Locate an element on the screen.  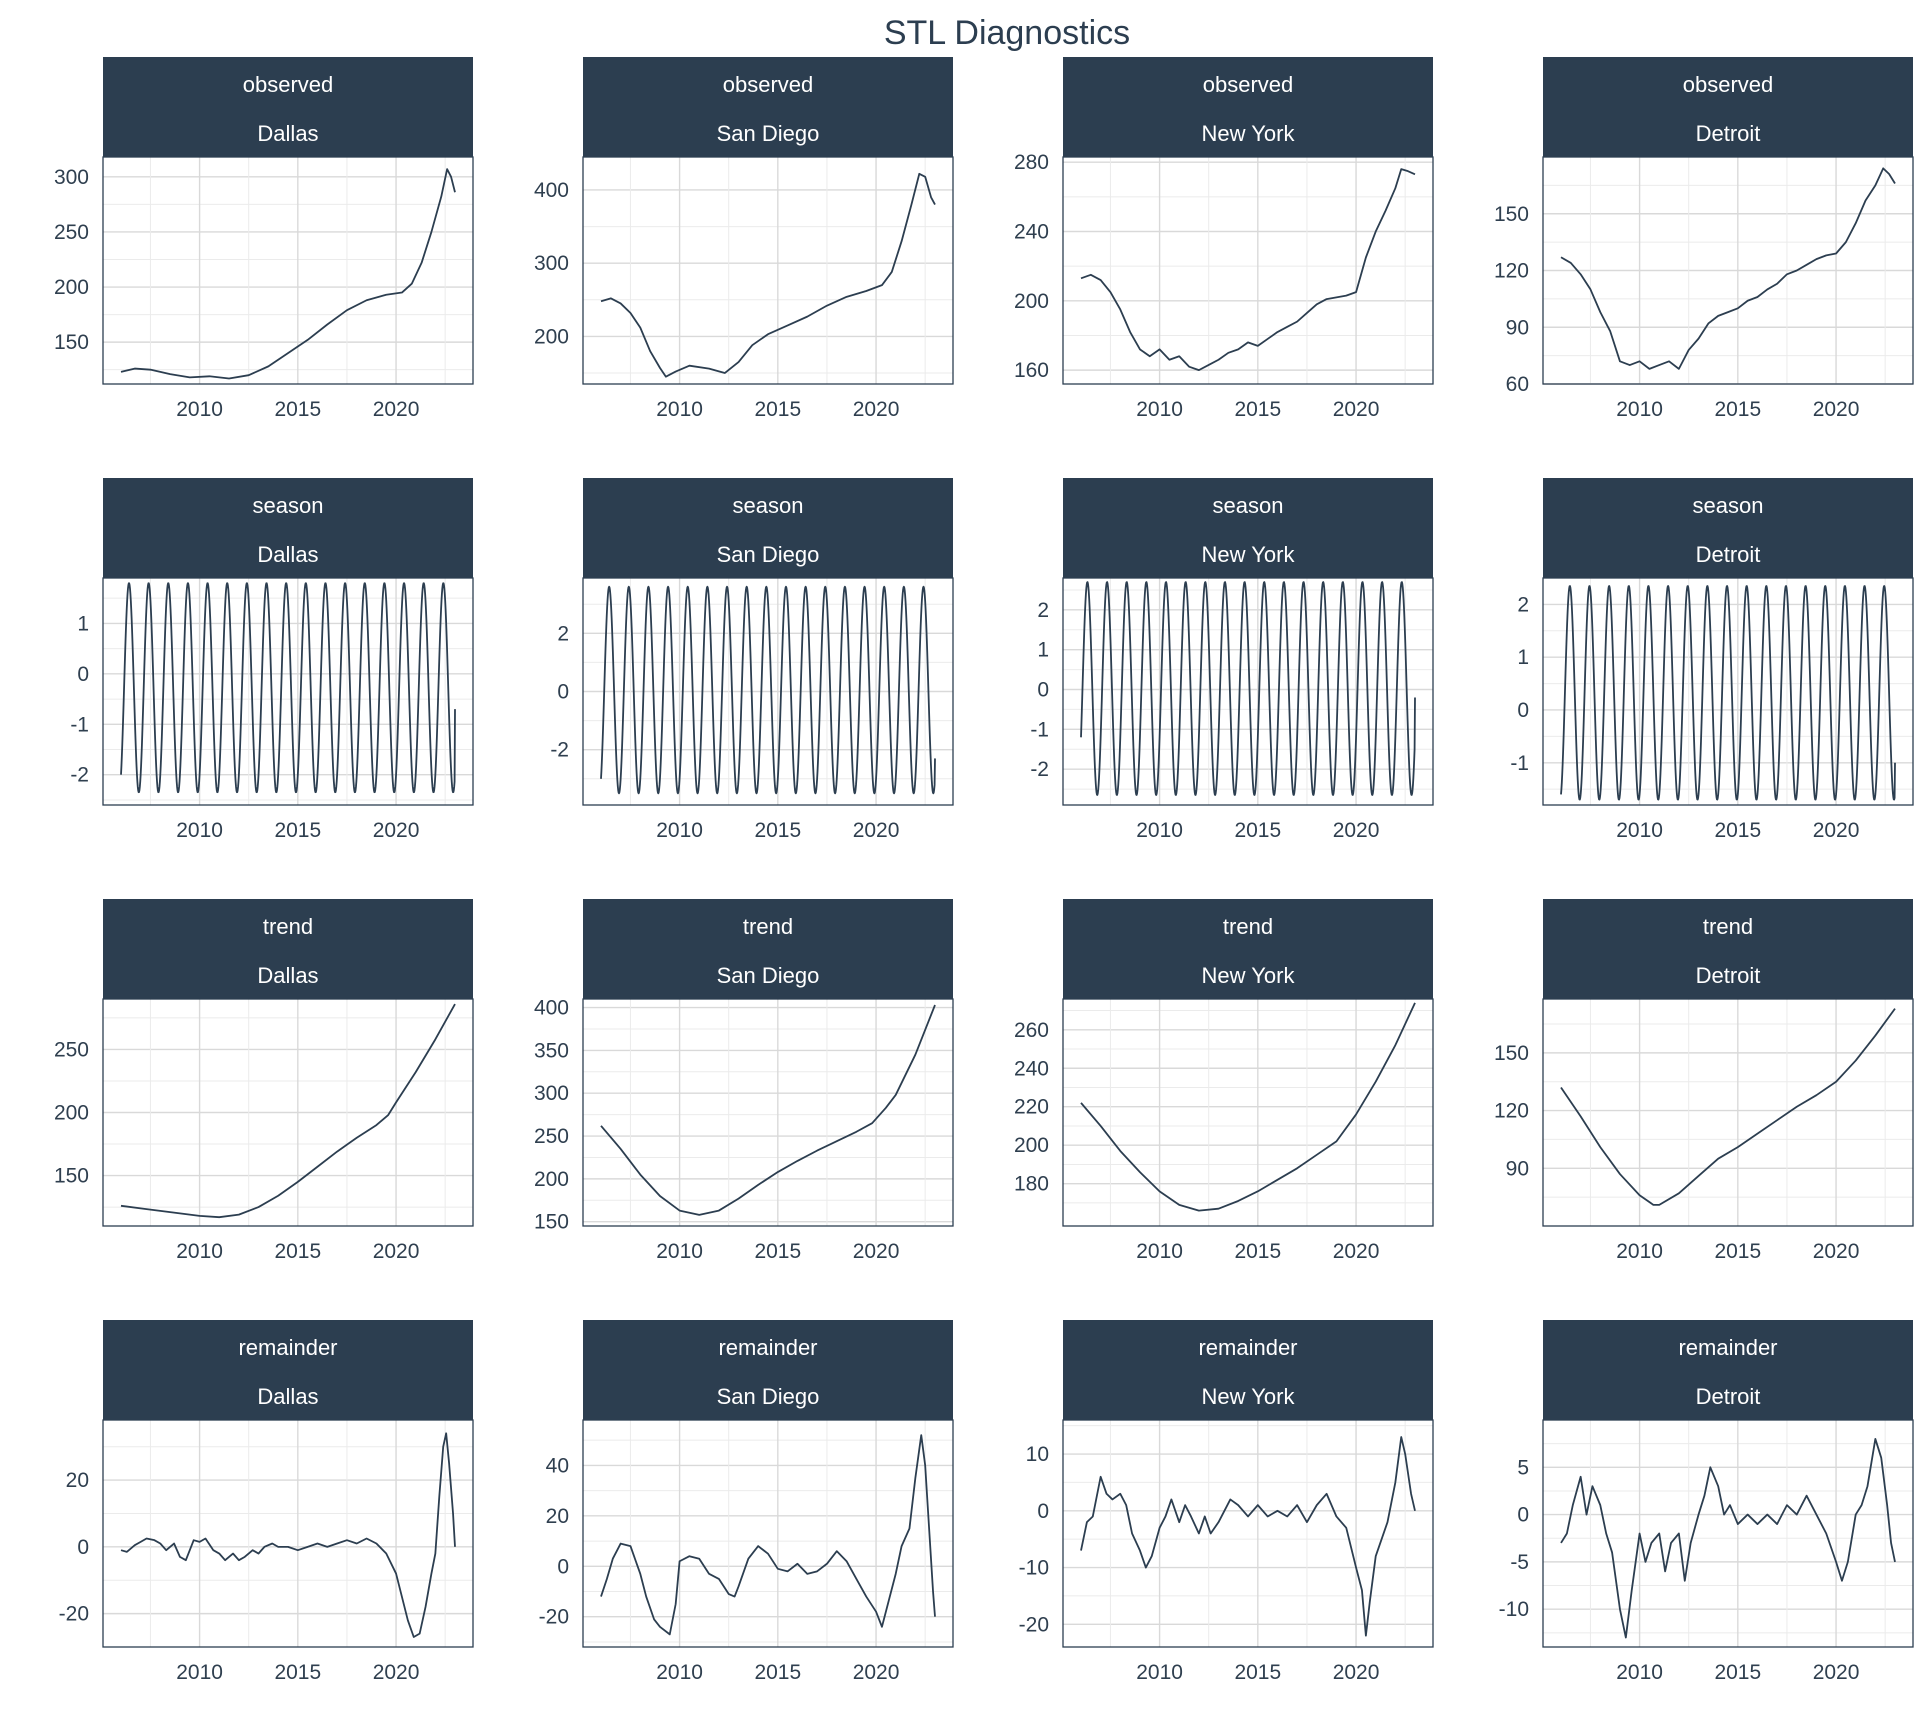
y-tick-label: -5 is located at coordinates (1519, 1562).